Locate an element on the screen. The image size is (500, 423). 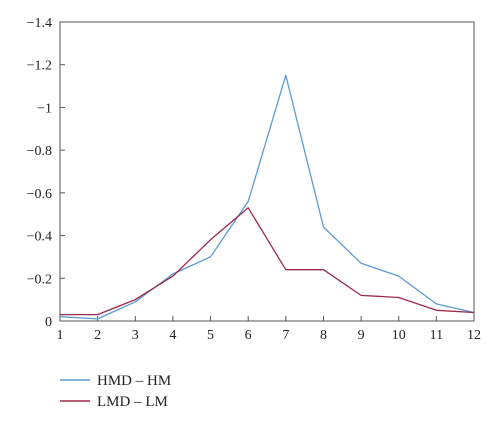
y-axis-ticks: 0 −0.2 −0.4 −0.6 −0.8 −1 −1.2 −1.4 is located at coordinates (46, 173).